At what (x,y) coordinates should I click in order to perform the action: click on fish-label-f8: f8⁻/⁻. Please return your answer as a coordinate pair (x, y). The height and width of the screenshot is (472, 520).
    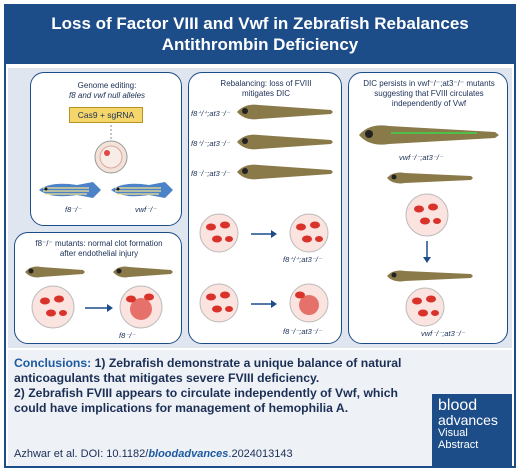
    Looking at the image, I should click on (73, 209).